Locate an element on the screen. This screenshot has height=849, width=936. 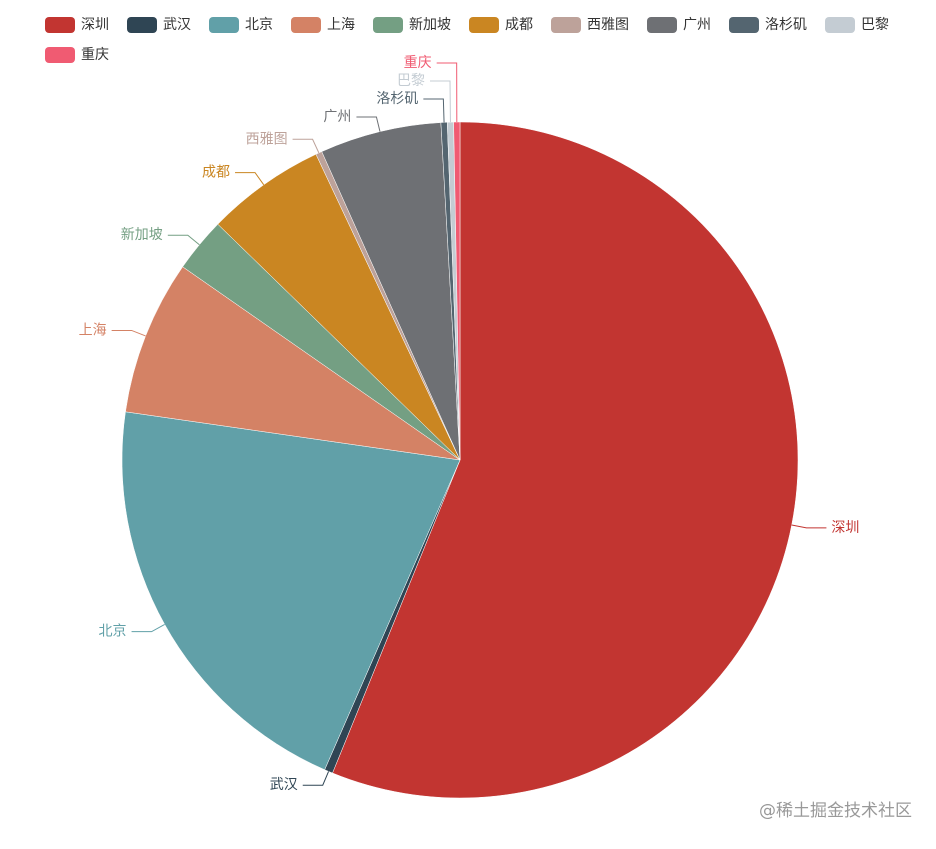
legend-item: 西雅图 is located at coordinates (590, 25).